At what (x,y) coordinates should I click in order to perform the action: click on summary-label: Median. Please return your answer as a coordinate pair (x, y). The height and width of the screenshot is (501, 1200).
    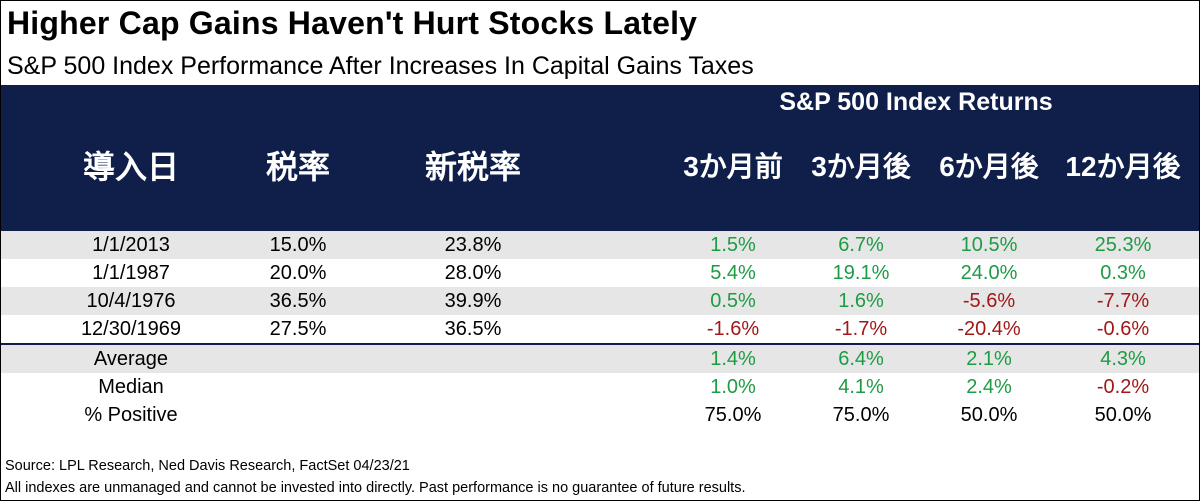
    Looking at the image, I should click on (131, 387).